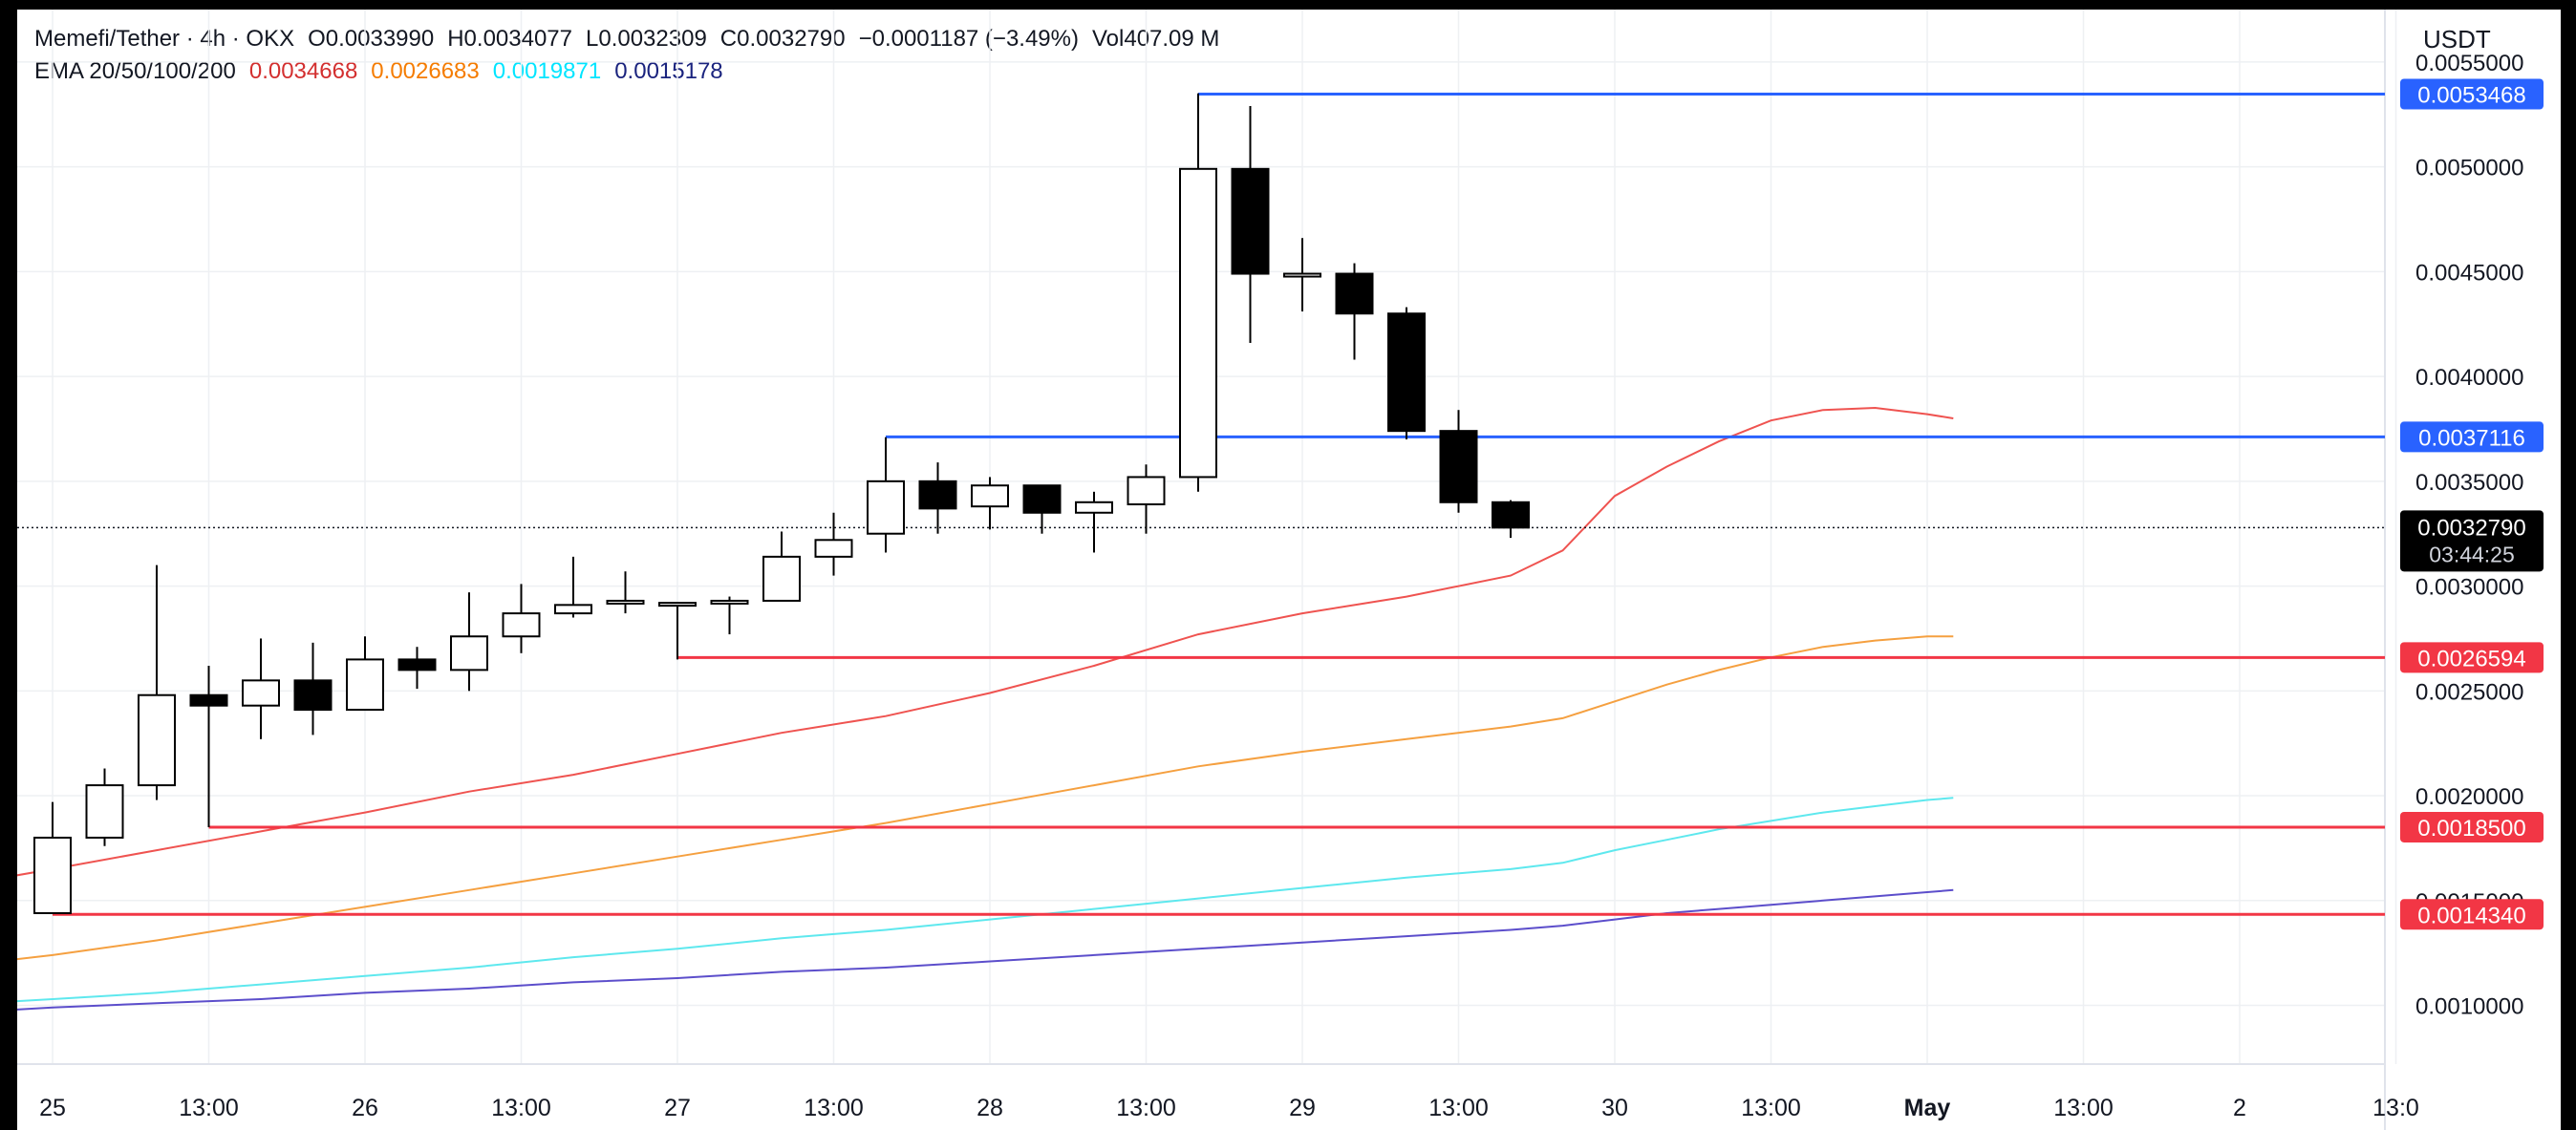 The image size is (2576, 1130). Describe the element at coordinates (164, 39) in the screenshot. I see `symbol-label: Memefi/Tether · 4h · OKX` at that location.